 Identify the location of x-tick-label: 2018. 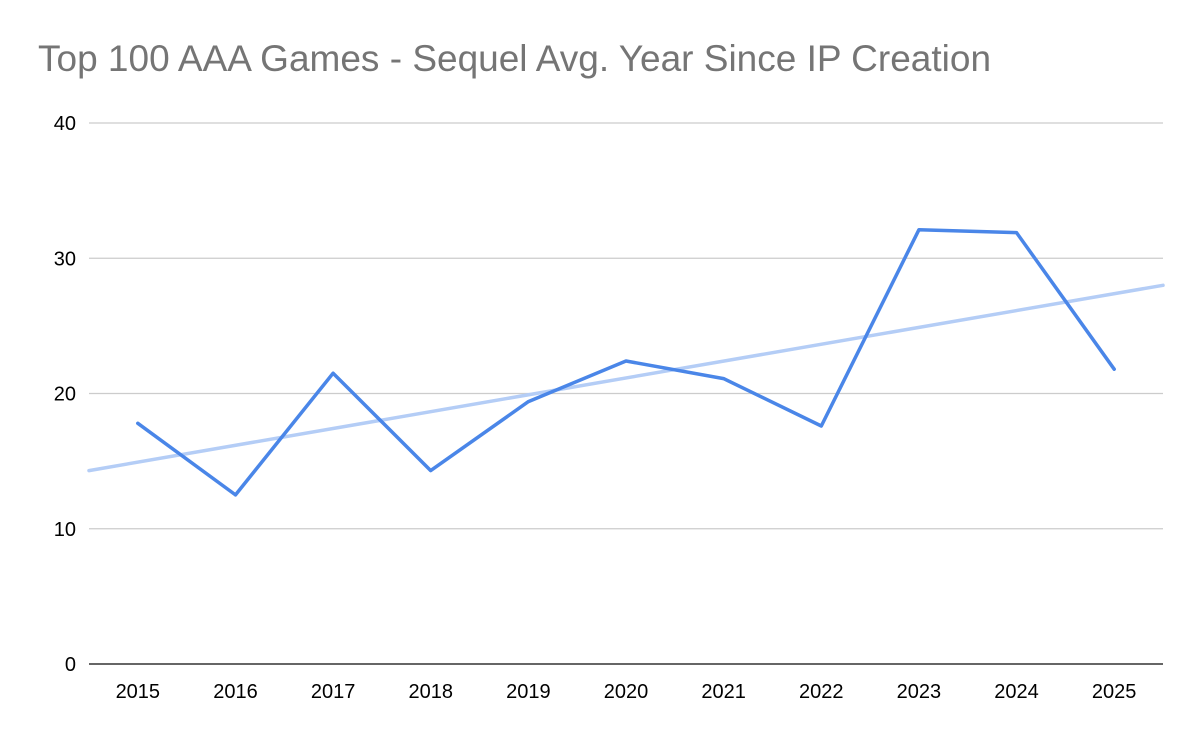
(430, 692).